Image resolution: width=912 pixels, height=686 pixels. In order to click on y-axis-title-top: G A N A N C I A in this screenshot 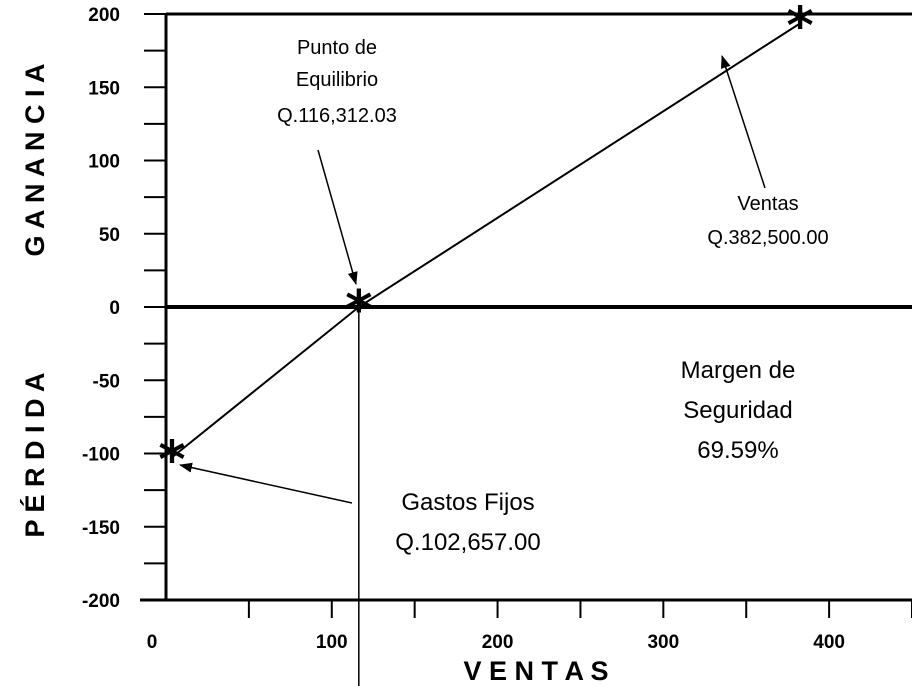, I will do `click(35, 160)`.